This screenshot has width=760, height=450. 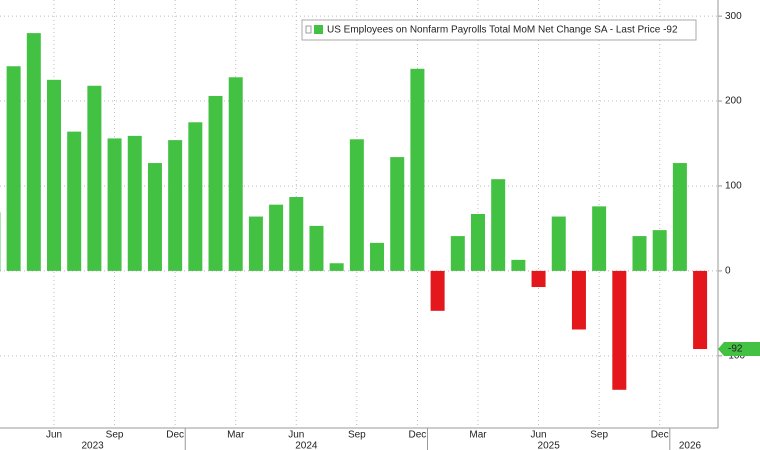 I want to click on legend-toggle, so click(x=308, y=29).